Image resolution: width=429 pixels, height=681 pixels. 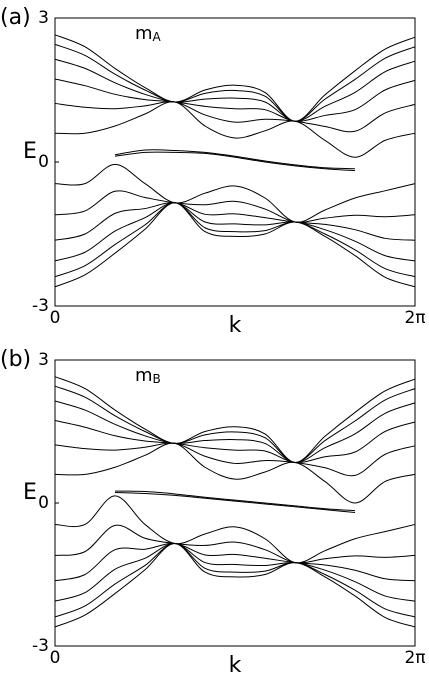 I want to click on panel-label: (a), so click(x=15, y=17).